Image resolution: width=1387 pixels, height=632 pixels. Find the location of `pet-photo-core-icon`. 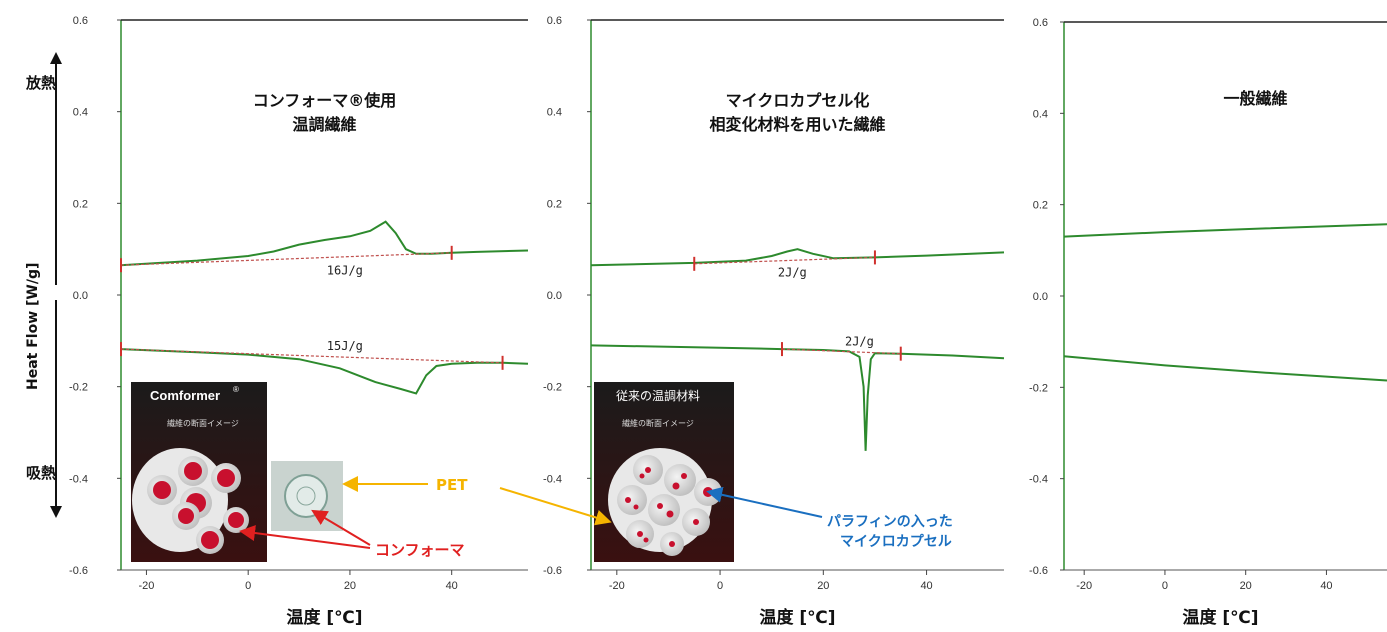

pet-photo-core-icon is located at coordinates (306, 496).